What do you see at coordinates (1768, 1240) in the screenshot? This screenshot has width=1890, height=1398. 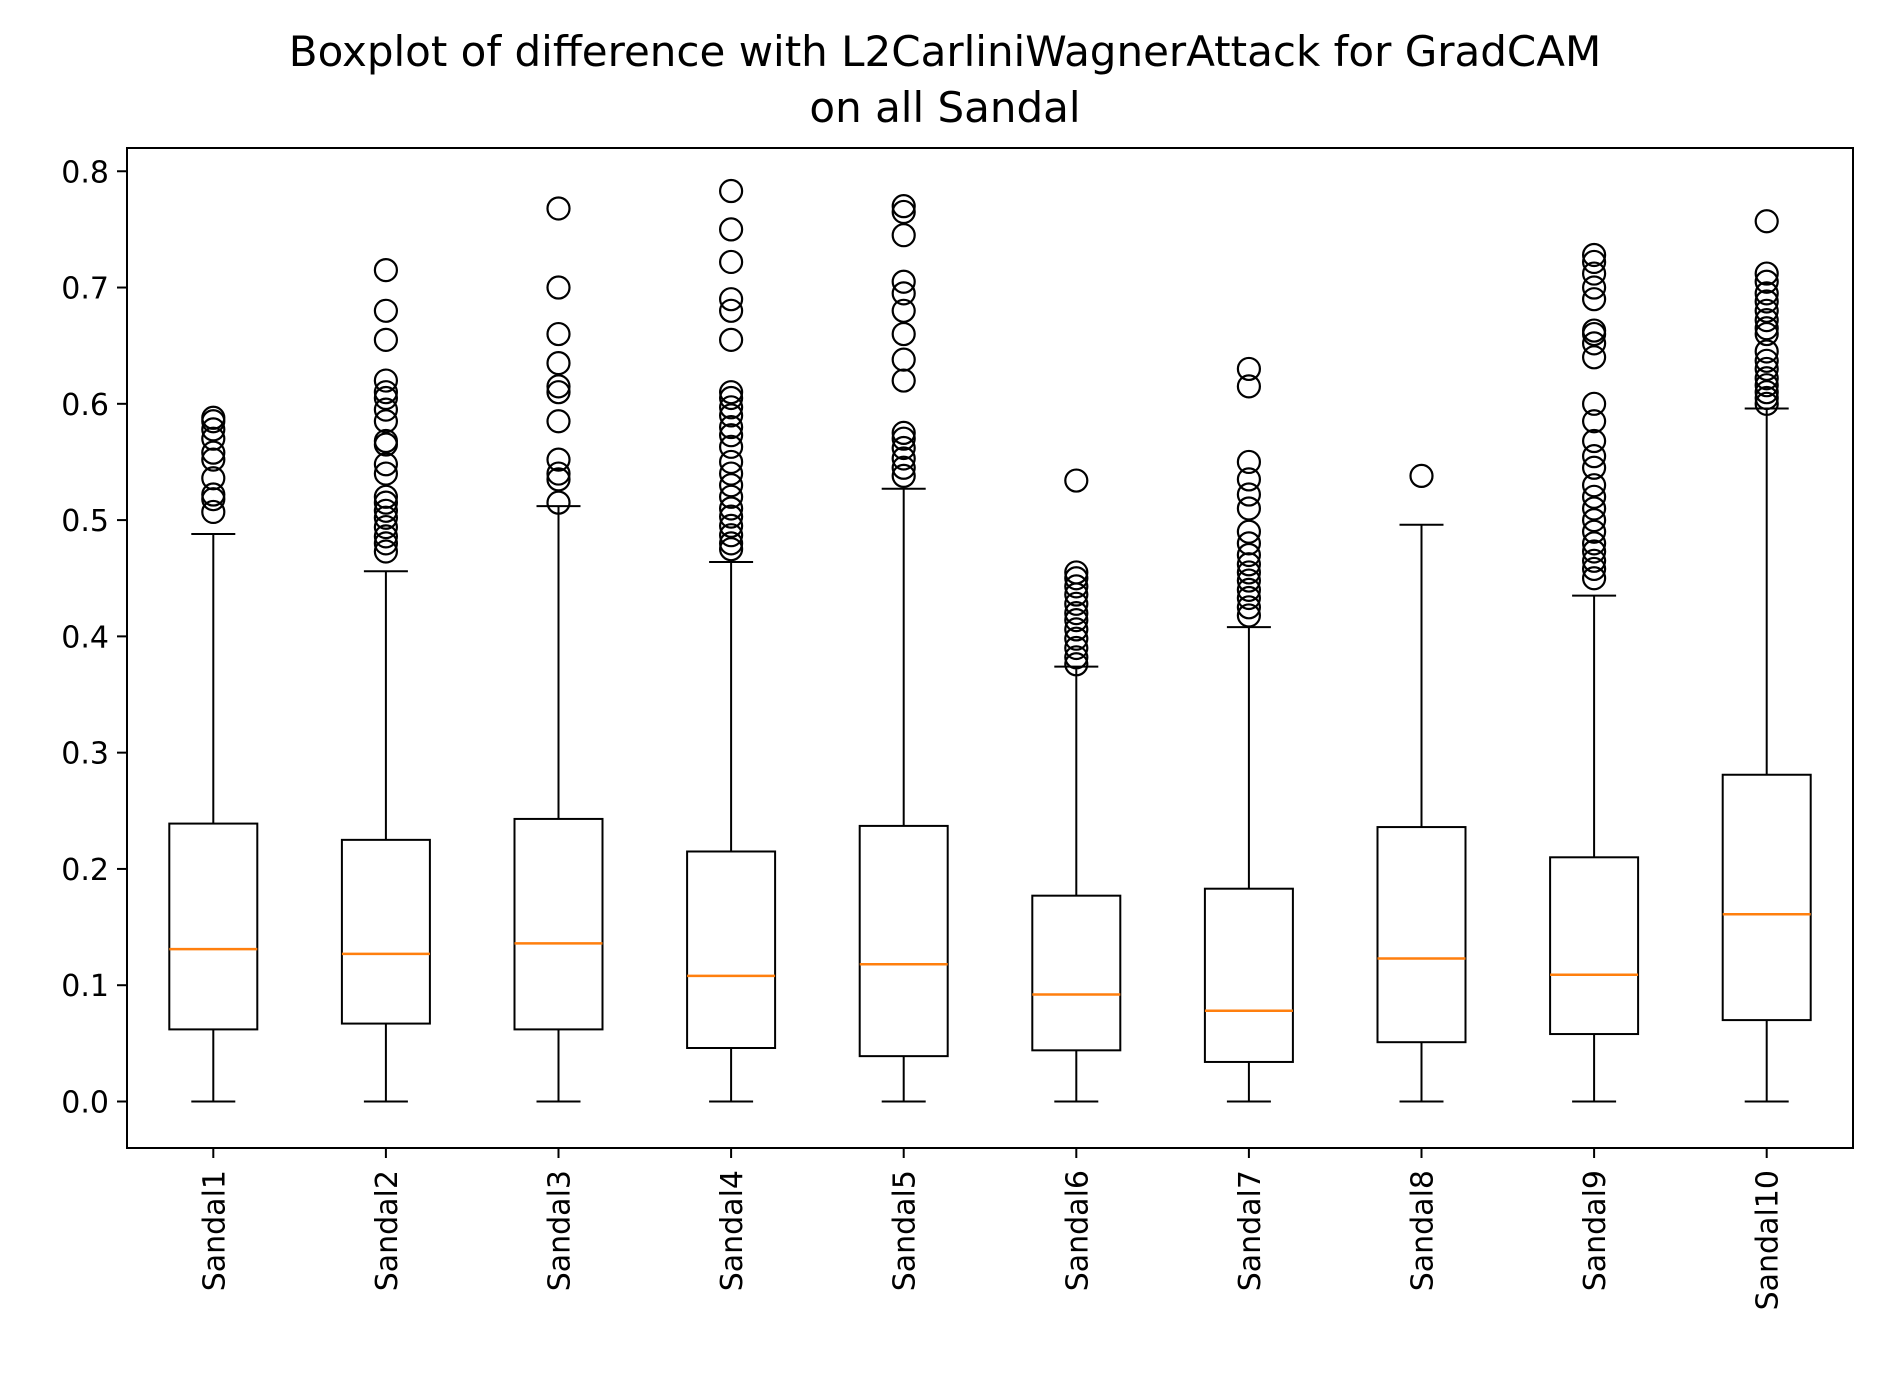 I see `x-tick-label: Sandal10` at bounding box center [1768, 1240].